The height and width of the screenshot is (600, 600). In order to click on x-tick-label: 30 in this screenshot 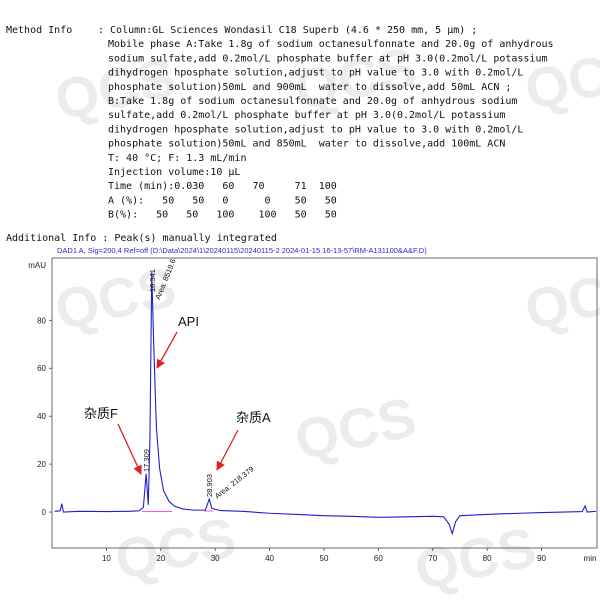, I will do `click(215, 558)`.